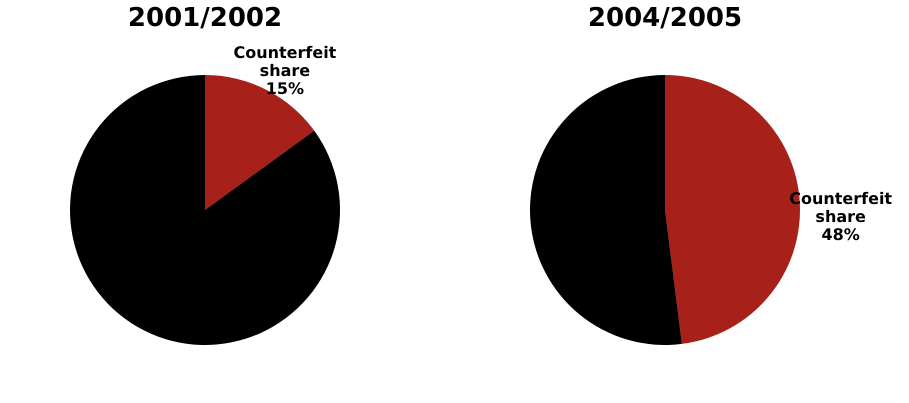  What do you see at coordinates (285, 88) in the screenshot?
I see `data-label: 15%` at bounding box center [285, 88].